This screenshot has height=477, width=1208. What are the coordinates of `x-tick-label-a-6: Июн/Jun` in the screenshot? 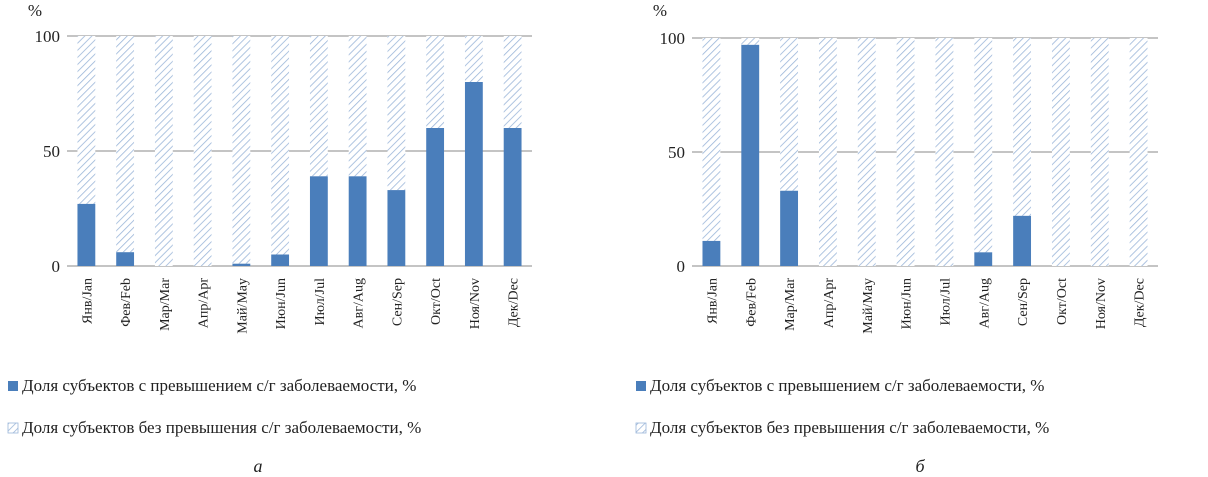 It's located at (281, 303).